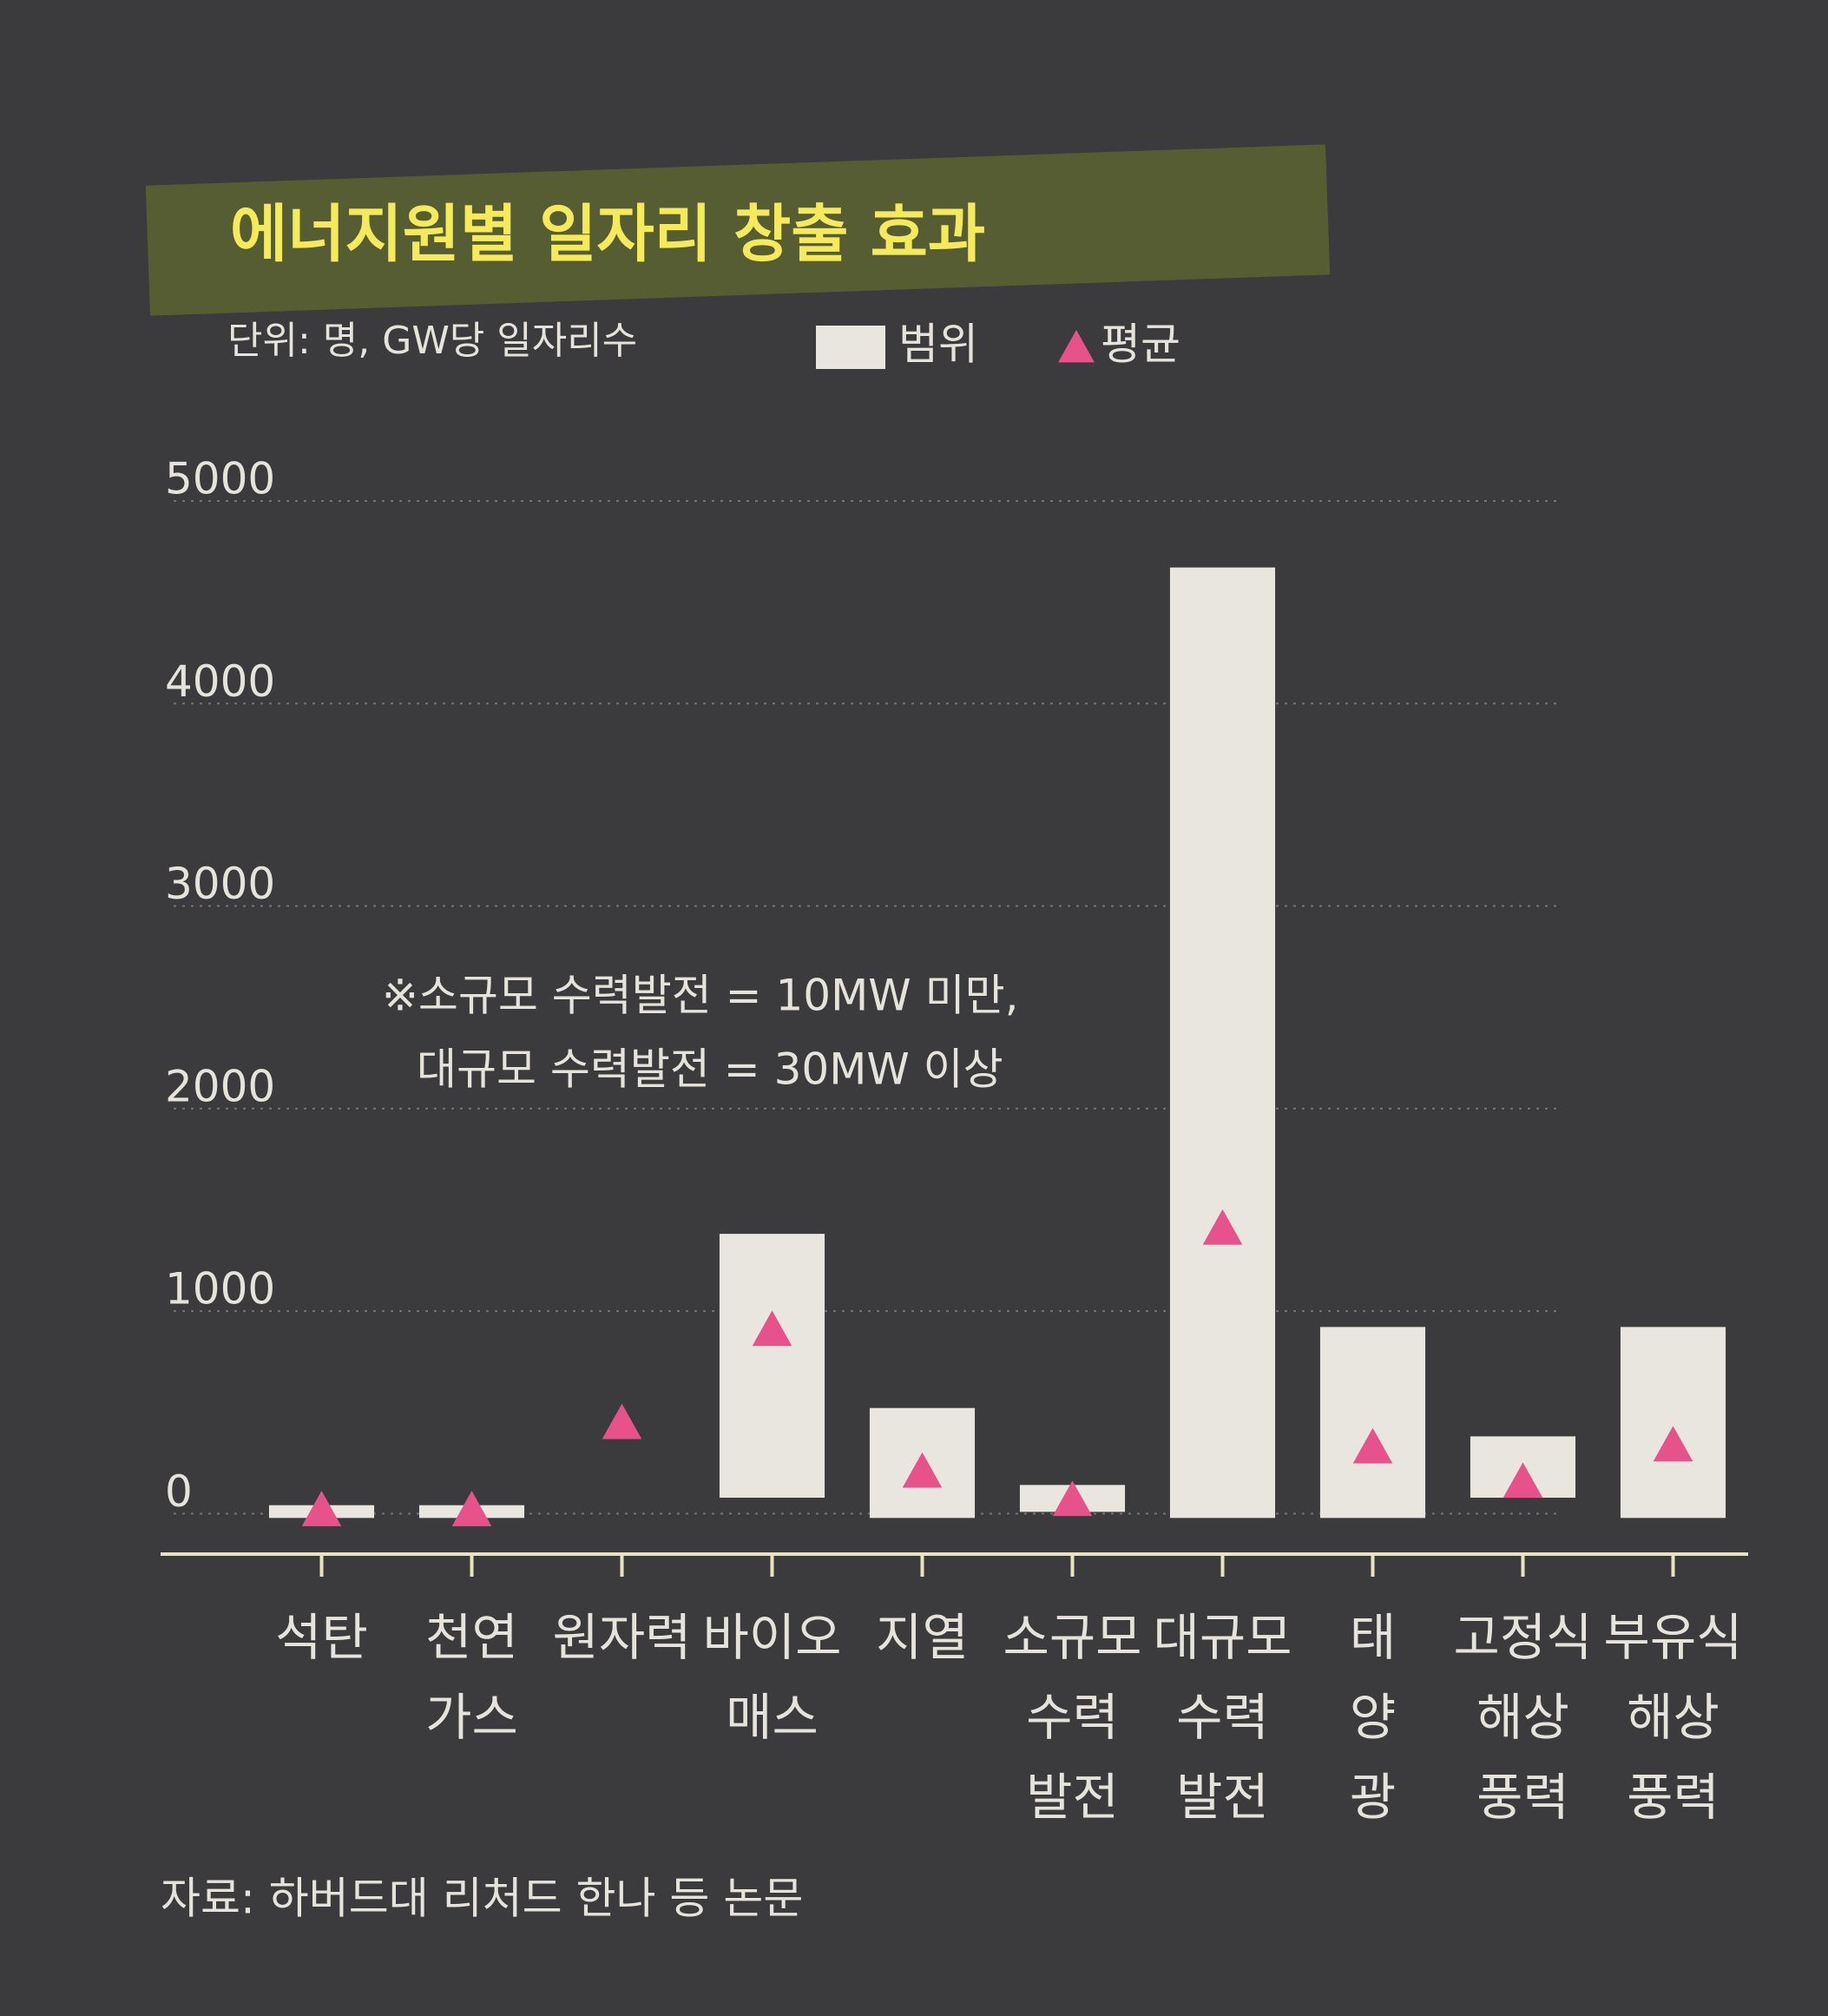  What do you see at coordinates (1373, 1797) in the screenshot?
I see `x-tick-label: 광` at bounding box center [1373, 1797].